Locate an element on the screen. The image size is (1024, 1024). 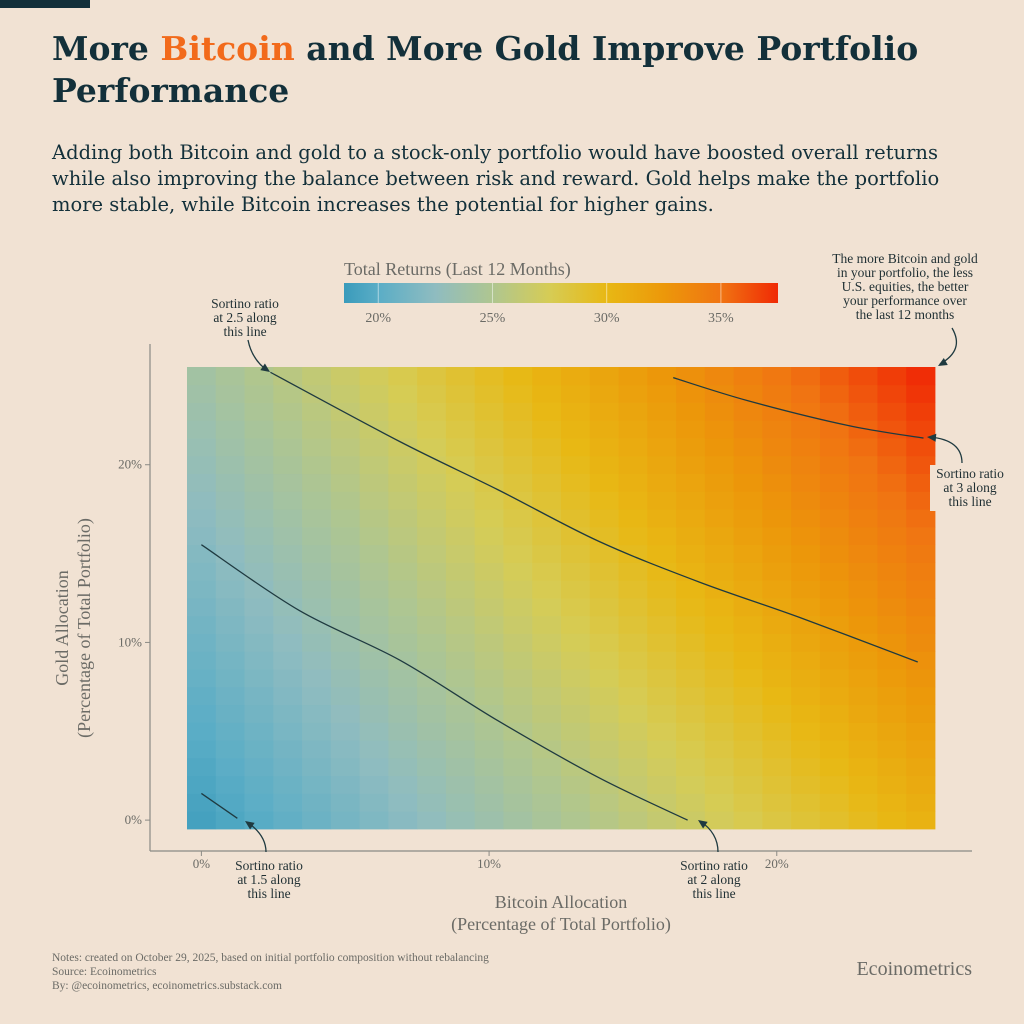
y-tick-label: 10% is located at coordinates (130, 641).